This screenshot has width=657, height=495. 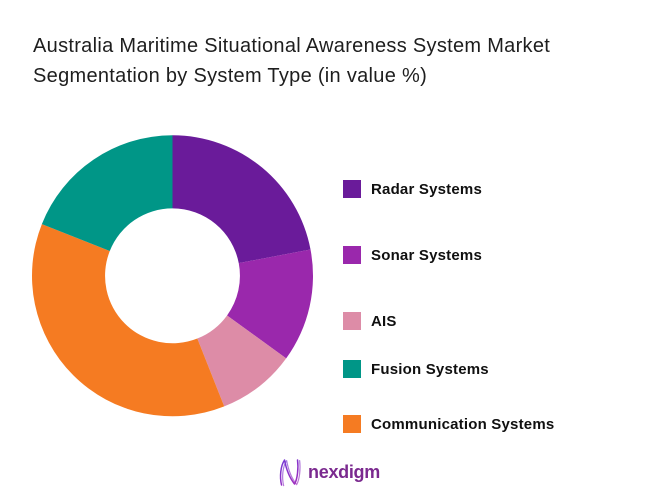 What do you see at coordinates (370, 321) in the screenshot?
I see `legend-item-ais: AIS` at bounding box center [370, 321].